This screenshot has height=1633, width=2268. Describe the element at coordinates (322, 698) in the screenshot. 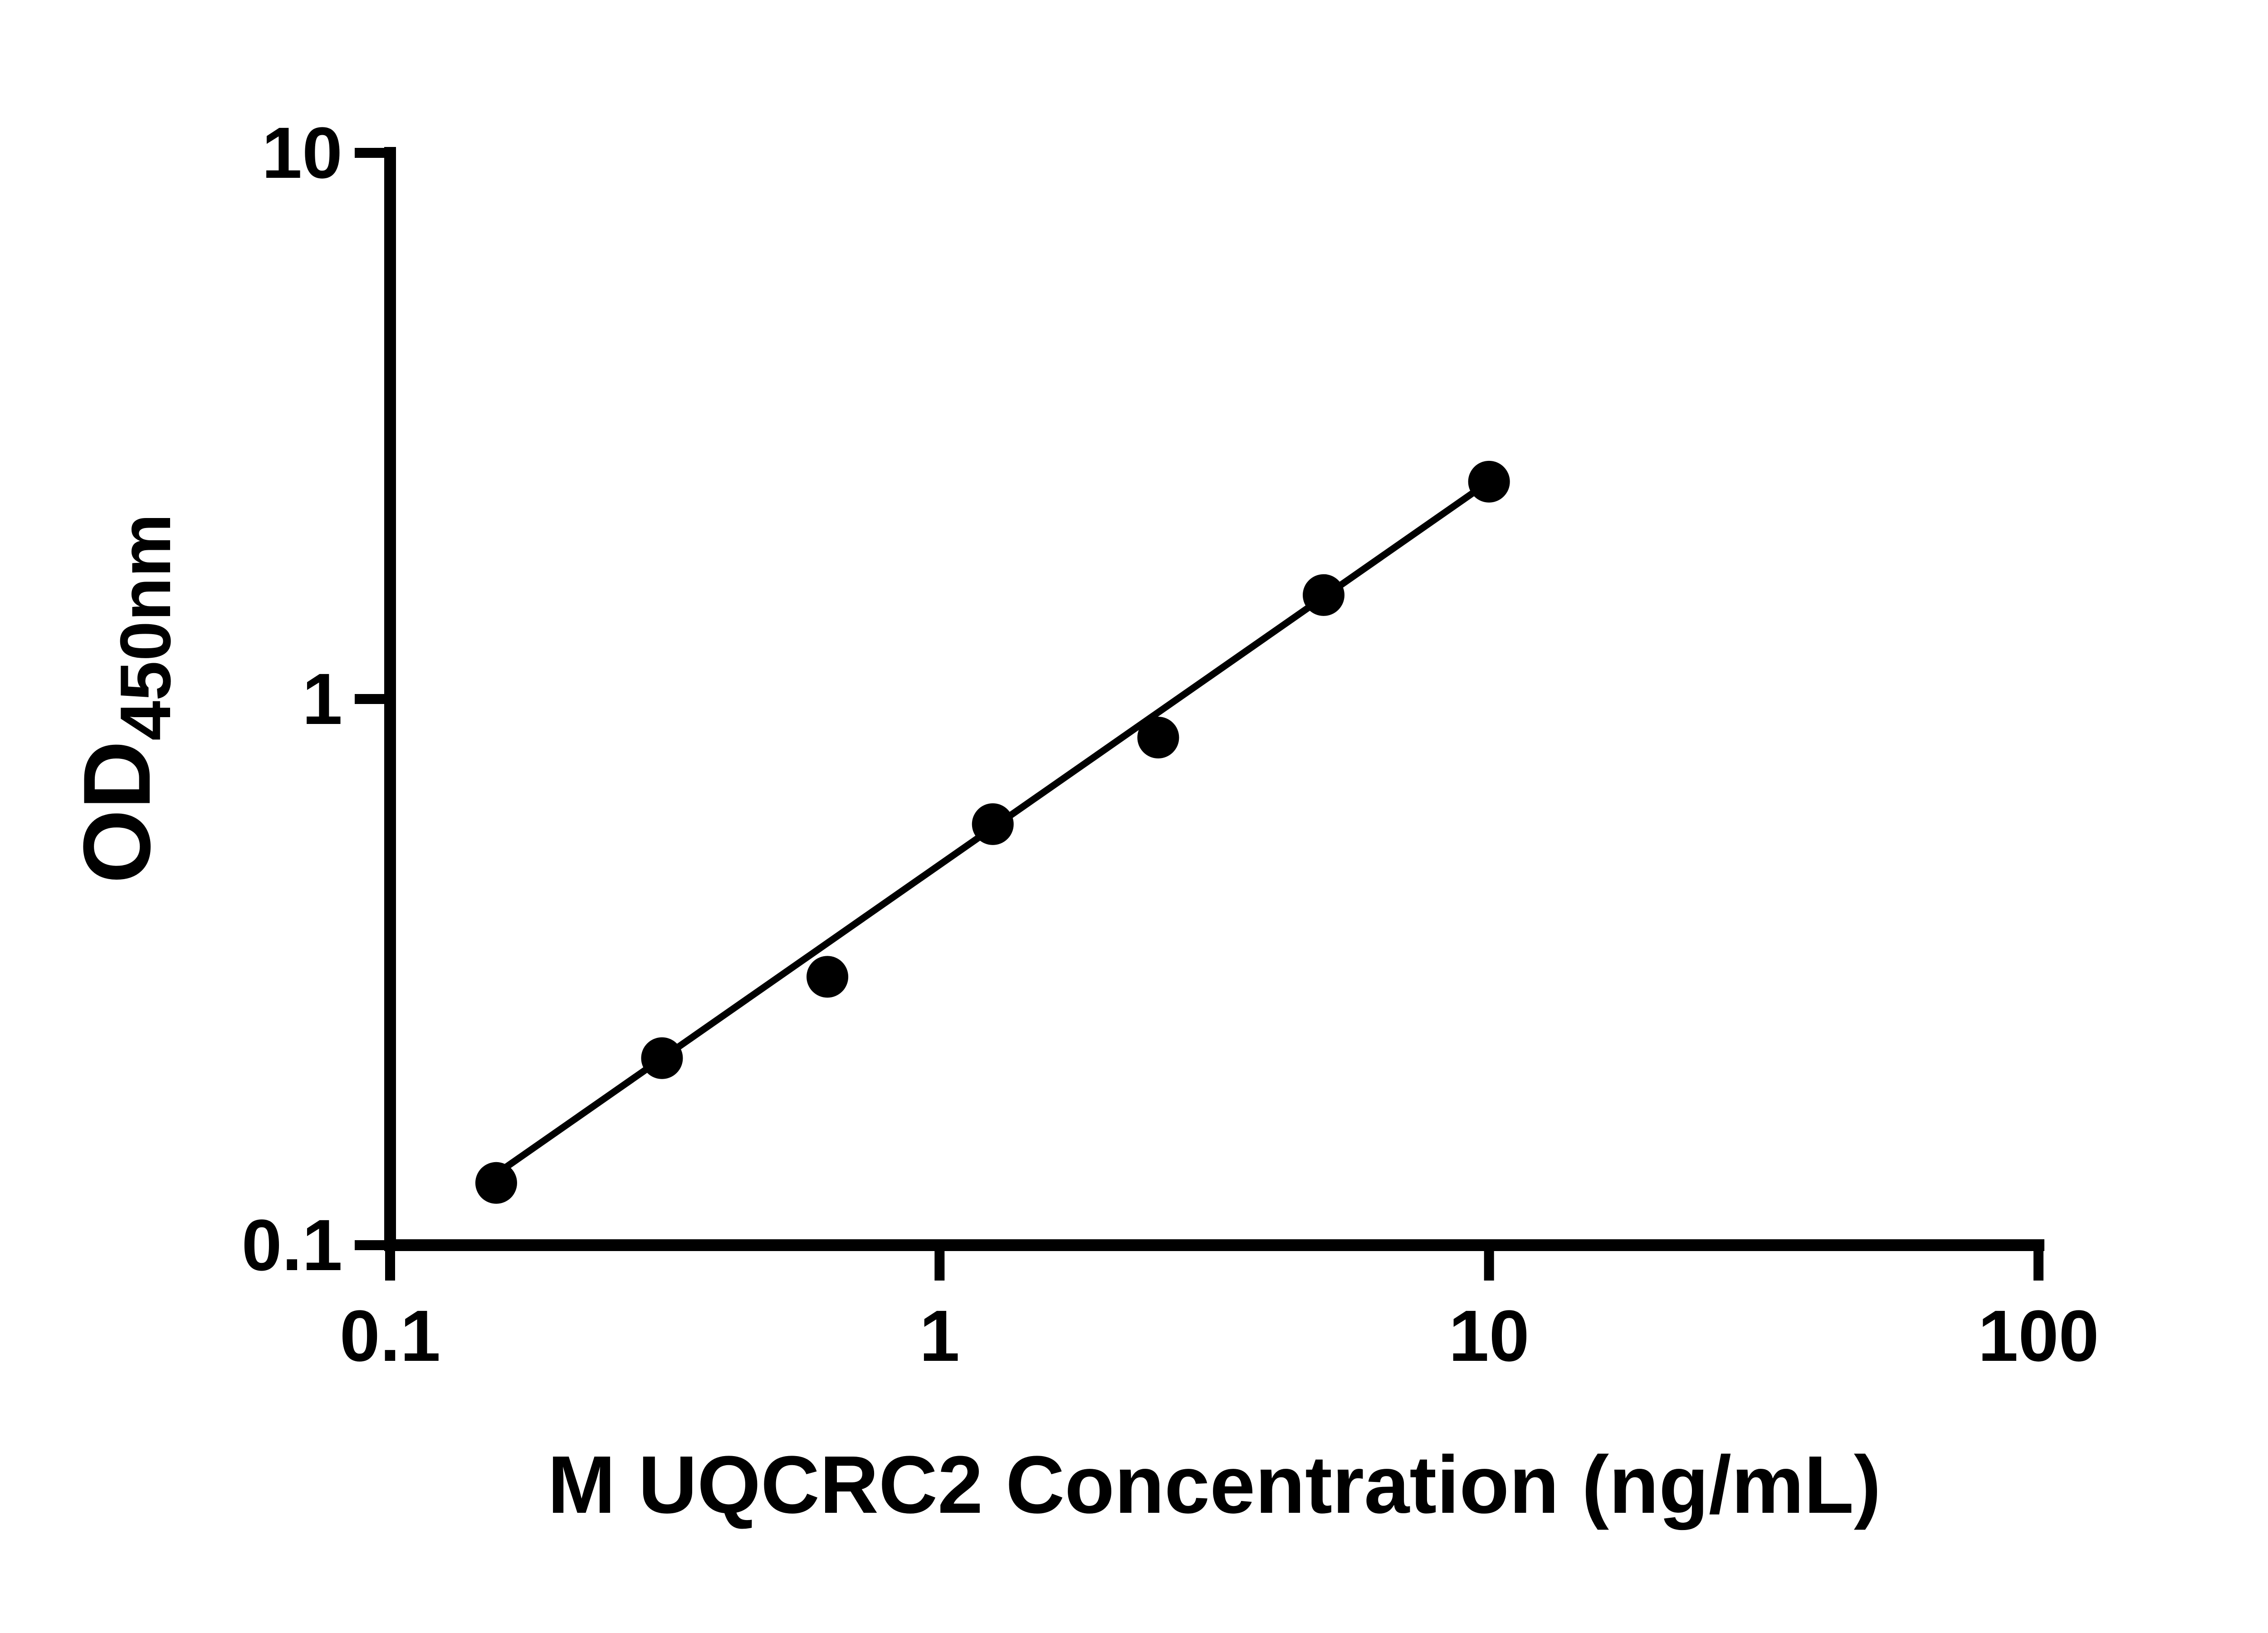

I see `y-axis-tick-label: 1` at that location.